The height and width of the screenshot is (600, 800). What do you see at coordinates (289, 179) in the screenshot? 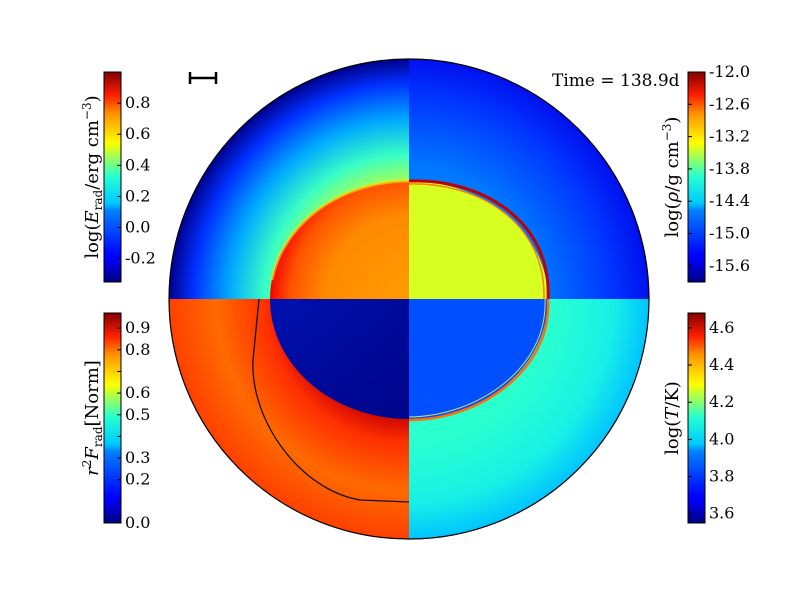
I see `quadrant-top-left-radiation-energy` at bounding box center [289, 179].